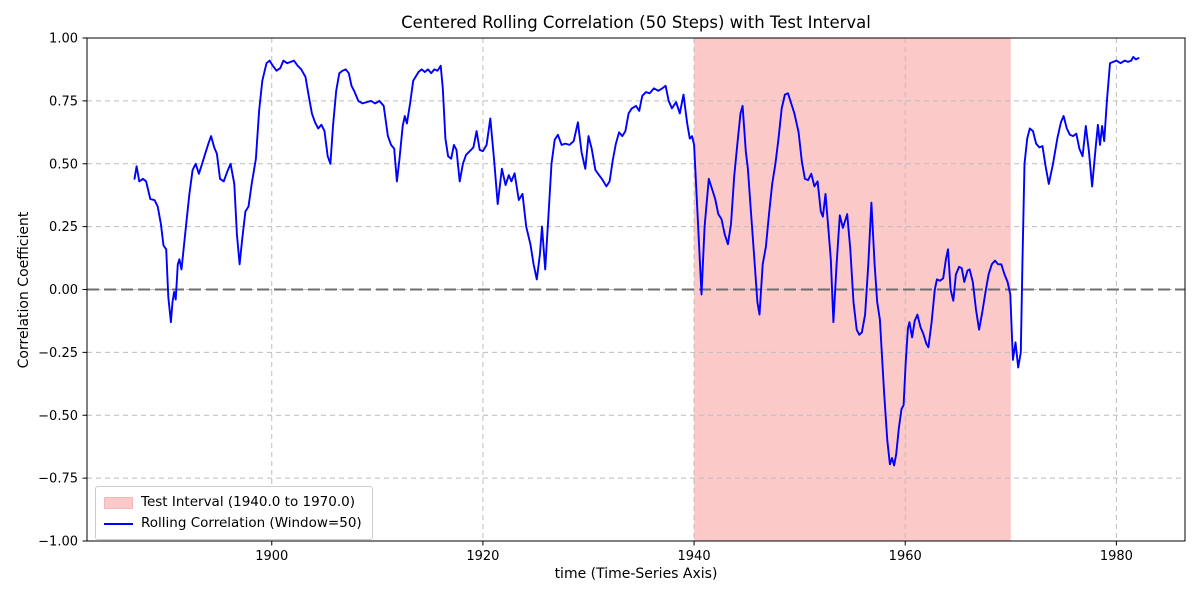  I want to click on y-tick-label: 0.75, so click(63, 101).